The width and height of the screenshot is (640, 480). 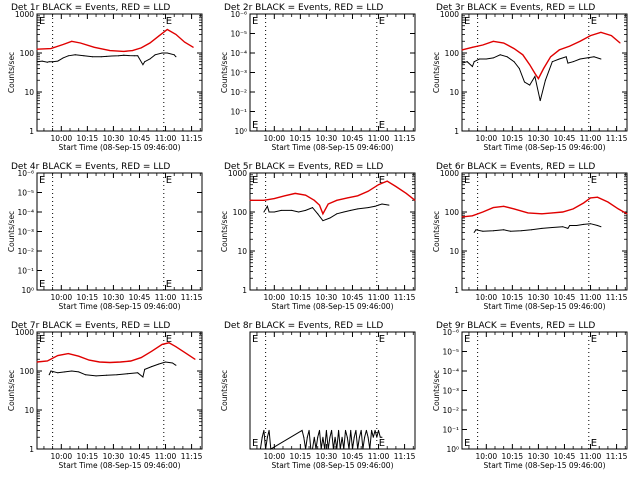 What do you see at coordinates (90, 167) in the screenshot?
I see `panel-title: Det 4r BLACK = Events, RED = LLD` at bounding box center [90, 167].